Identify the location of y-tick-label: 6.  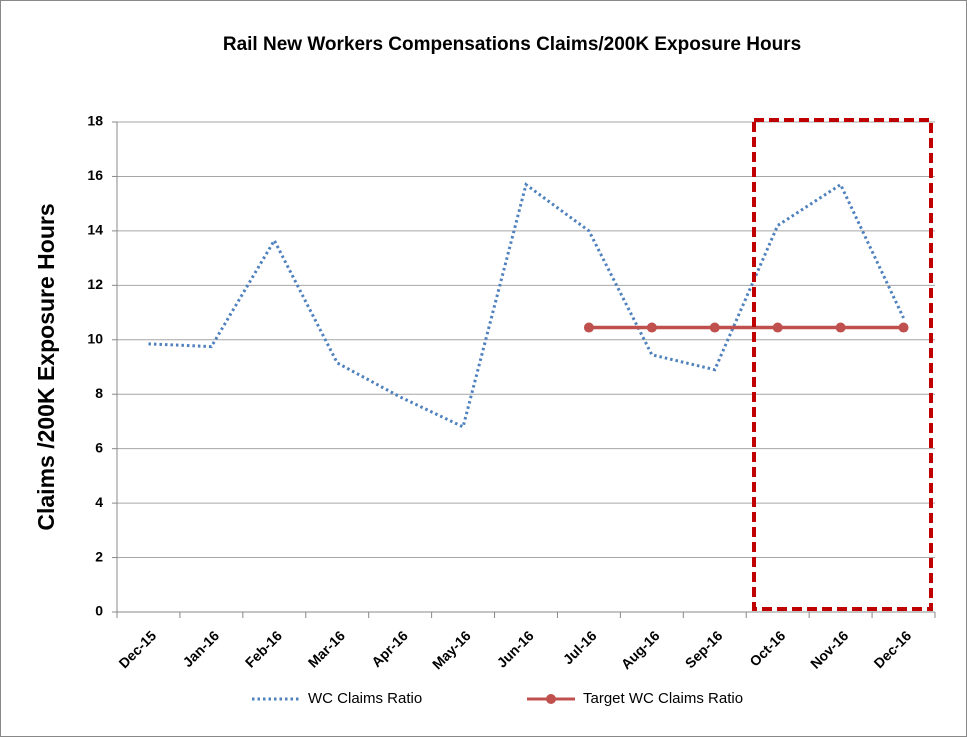
(99, 447).